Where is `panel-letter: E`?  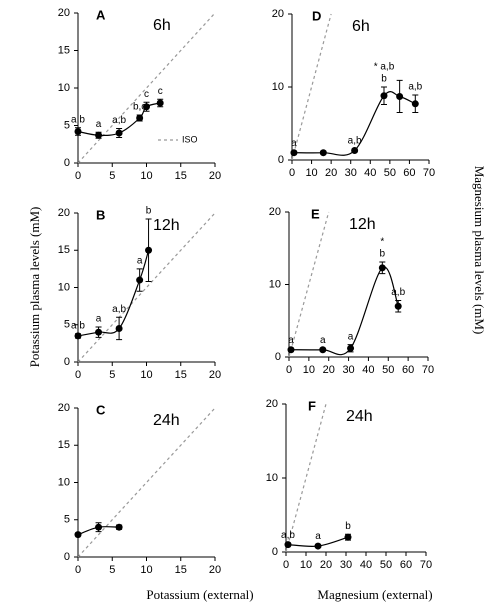 panel-letter: E is located at coordinates (315, 213).